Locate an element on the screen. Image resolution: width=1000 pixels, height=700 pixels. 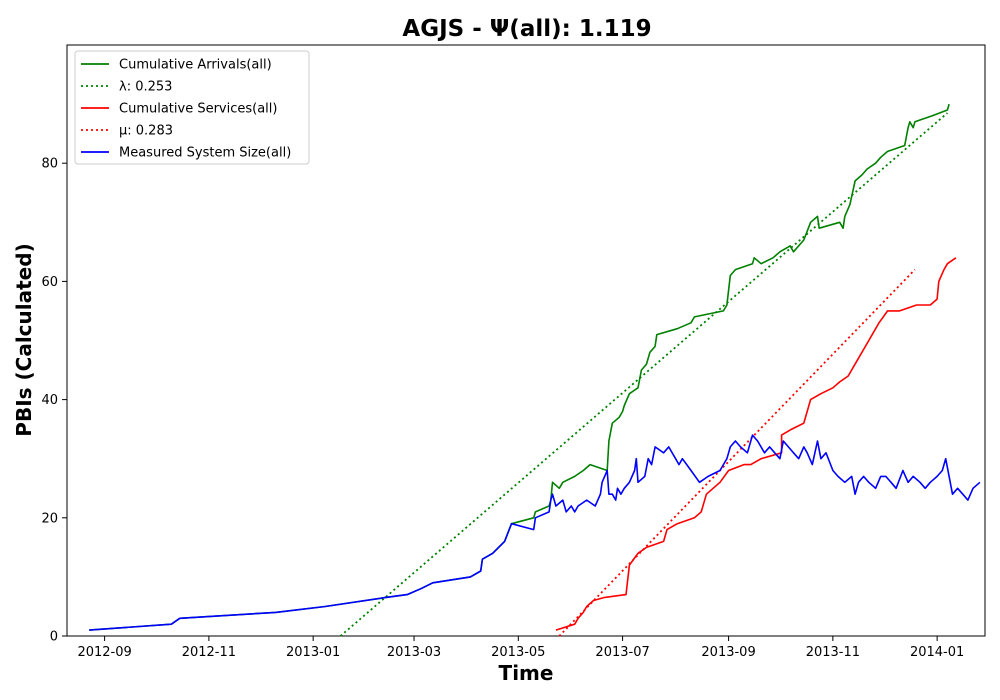
x-tick-label: 2013-11 is located at coordinates (833, 652).